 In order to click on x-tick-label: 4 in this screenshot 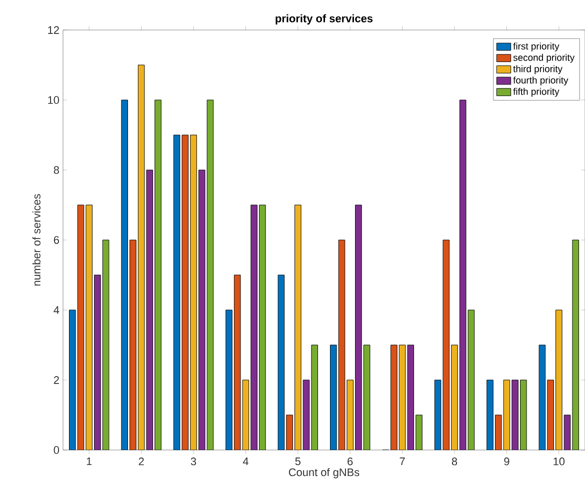, I will do `click(245, 462)`.